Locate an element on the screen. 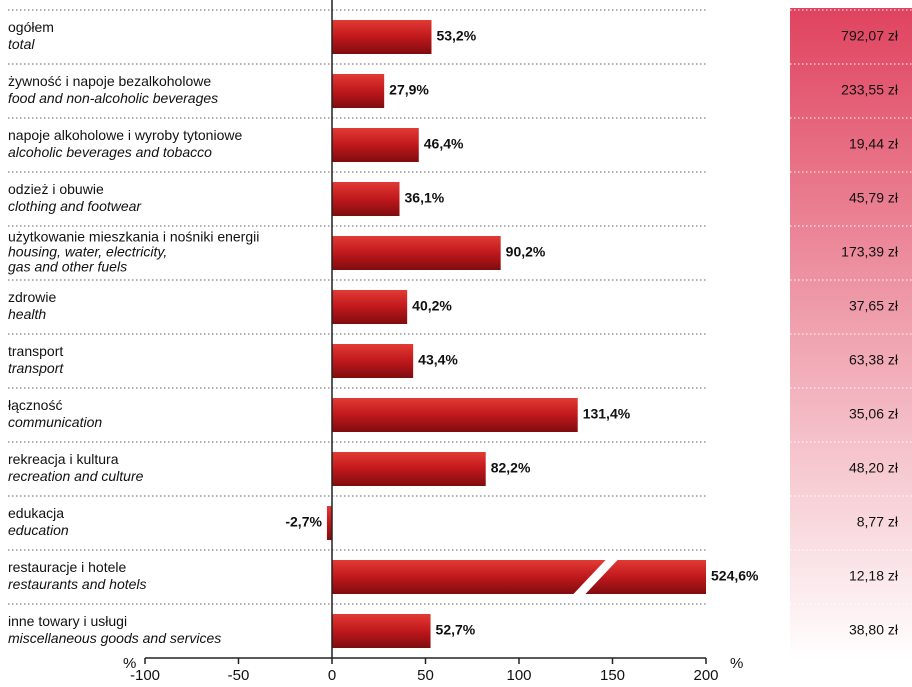 This screenshot has height=687, width=912. value-label: 27,9% is located at coordinates (409, 90).